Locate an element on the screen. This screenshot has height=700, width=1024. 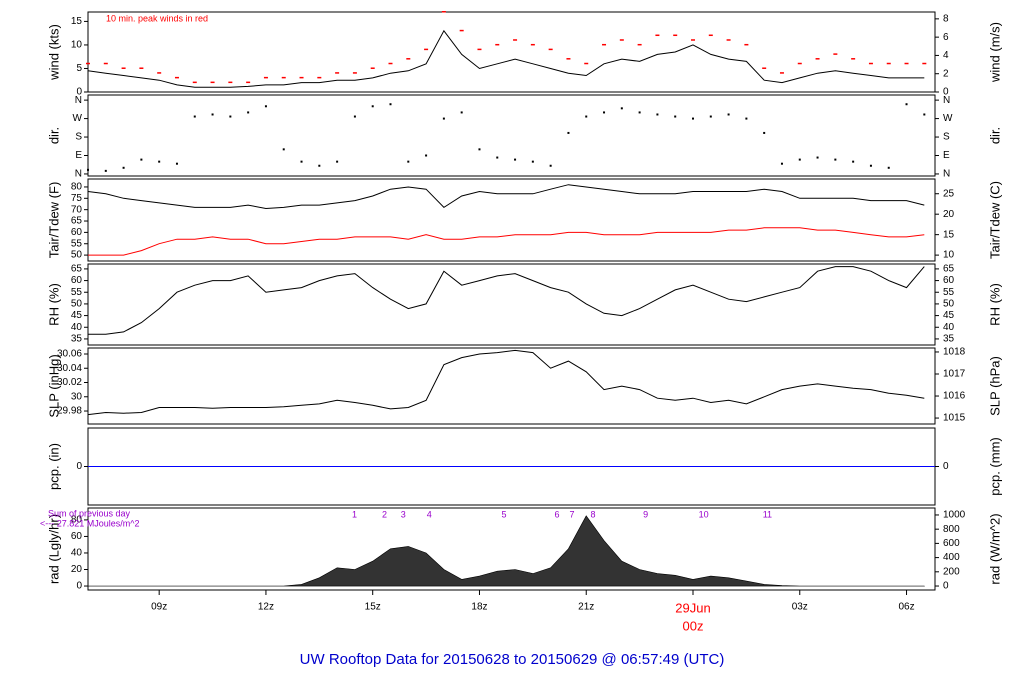
hour-mark: 6 is located at coordinates (557, 514).